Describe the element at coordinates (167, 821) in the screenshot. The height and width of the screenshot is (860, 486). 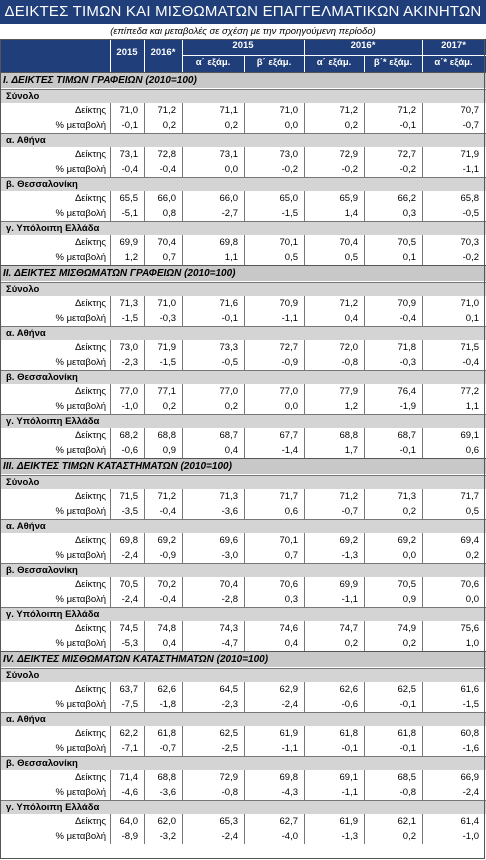
I see `table-cell: 62,0` at that location.